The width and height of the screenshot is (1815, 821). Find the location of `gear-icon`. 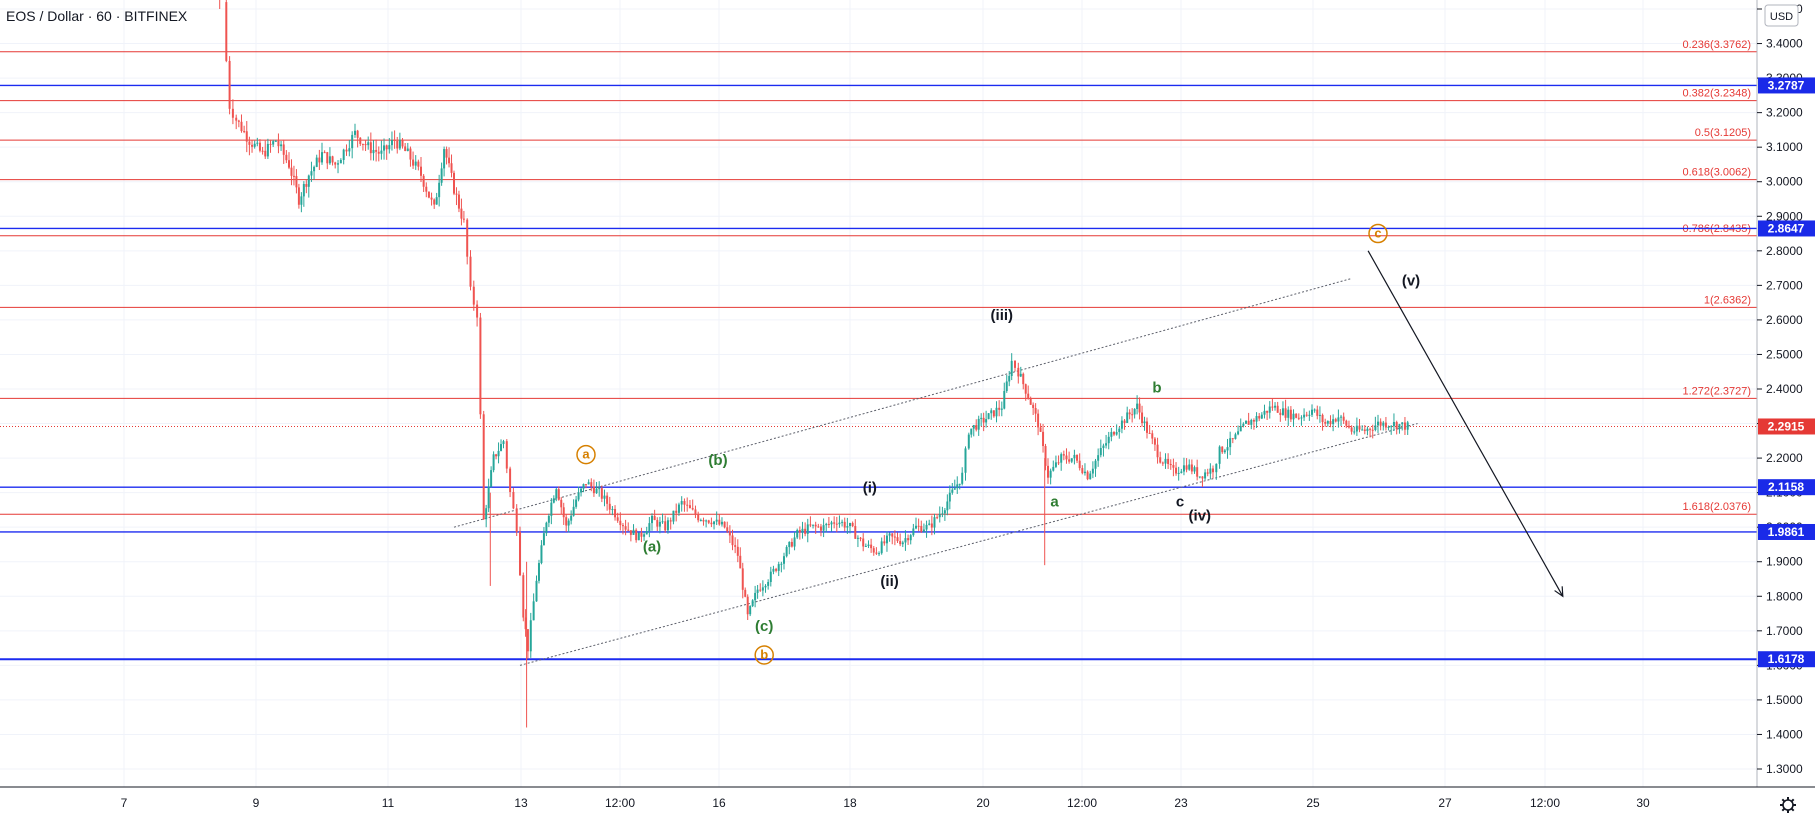

gear-icon is located at coordinates (1788, 805).